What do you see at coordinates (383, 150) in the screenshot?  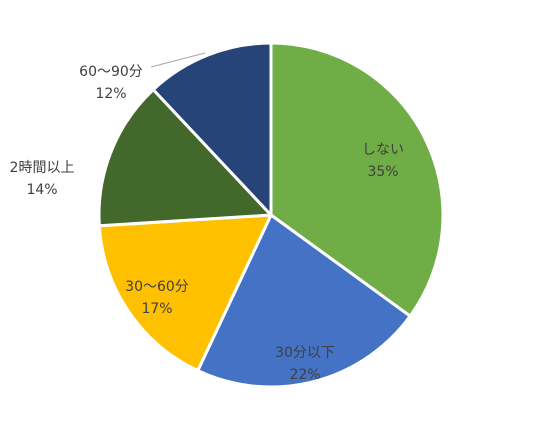 I see `slice-category-label: しない` at bounding box center [383, 150].